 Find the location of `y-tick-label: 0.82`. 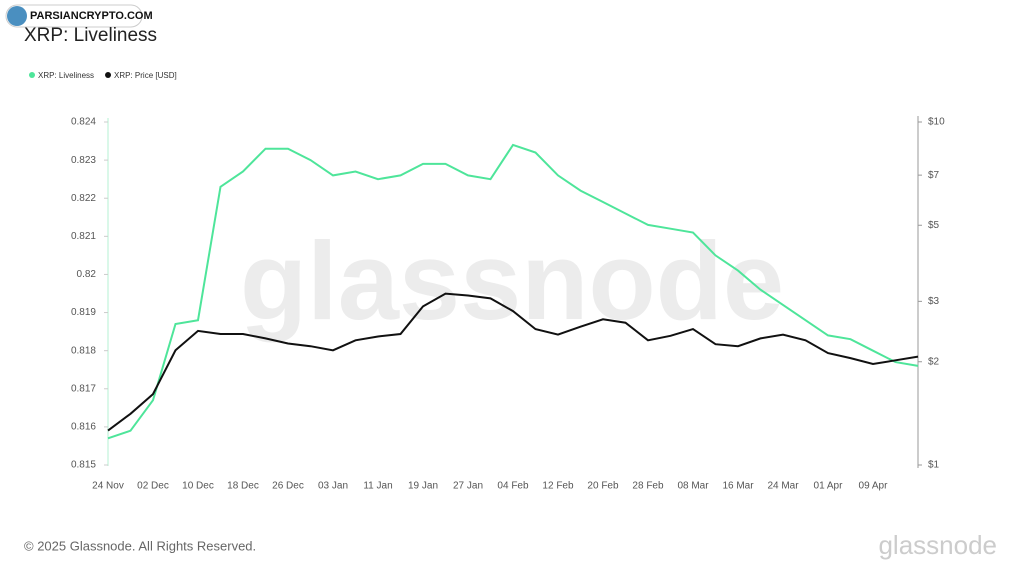

y-tick-label: 0.82 is located at coordinates (87, 274).